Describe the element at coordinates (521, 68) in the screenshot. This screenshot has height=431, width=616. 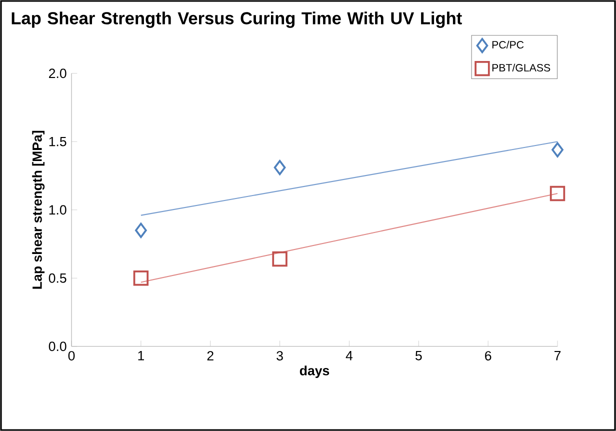
I see `legend-label: PBT/GLASS` at that location.